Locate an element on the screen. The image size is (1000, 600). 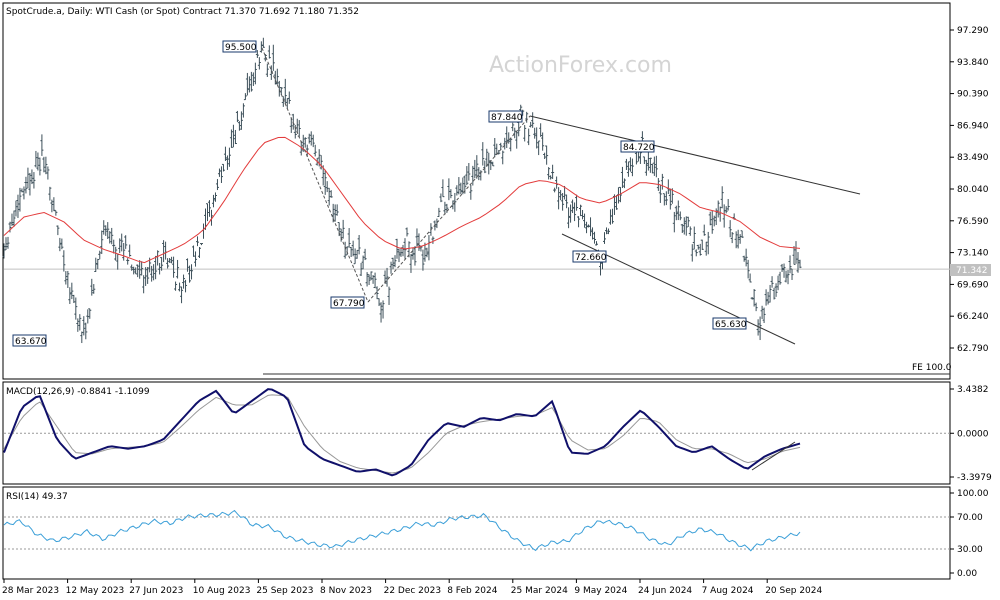
macd-lines is located at coordinates (476, 432).